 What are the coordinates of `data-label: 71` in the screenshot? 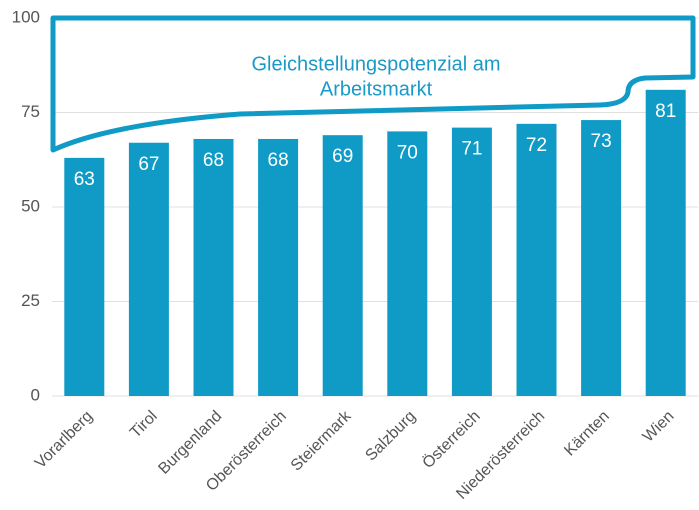 It's located at (471, 149).